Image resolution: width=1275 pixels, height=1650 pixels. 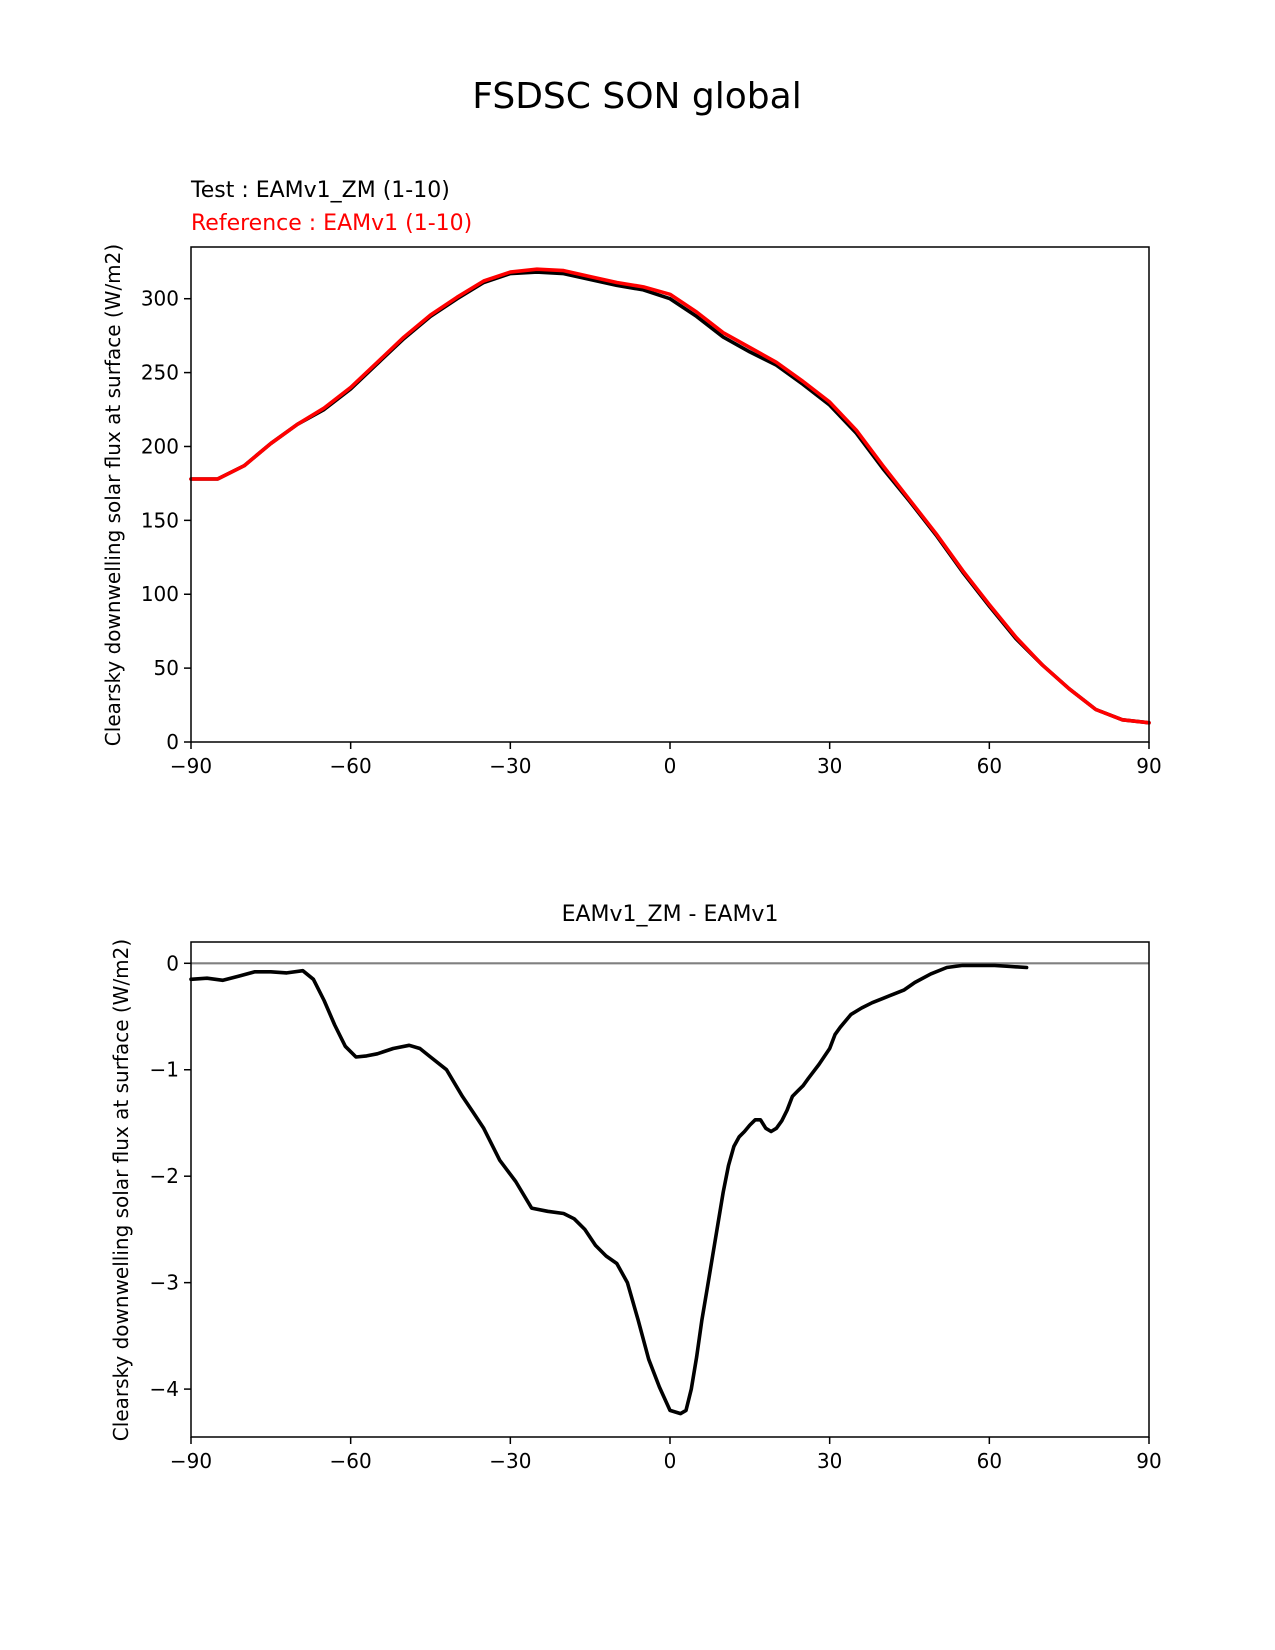 What do you see at coordinates (164, 1283) in the screenshot?
I see `y-tick-label: −3` at bounding box center [164, 1283].